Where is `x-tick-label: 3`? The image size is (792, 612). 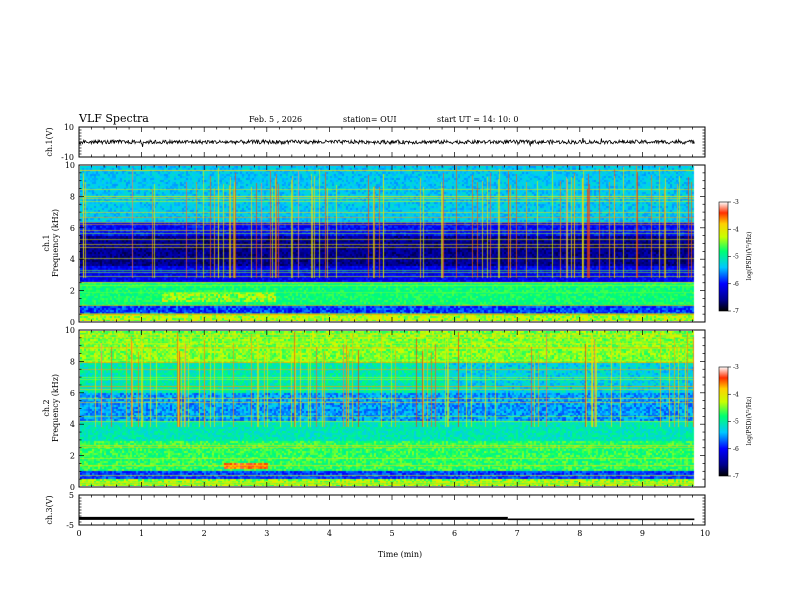 x-tick-label: 3 is located at coordinates (266, 533).